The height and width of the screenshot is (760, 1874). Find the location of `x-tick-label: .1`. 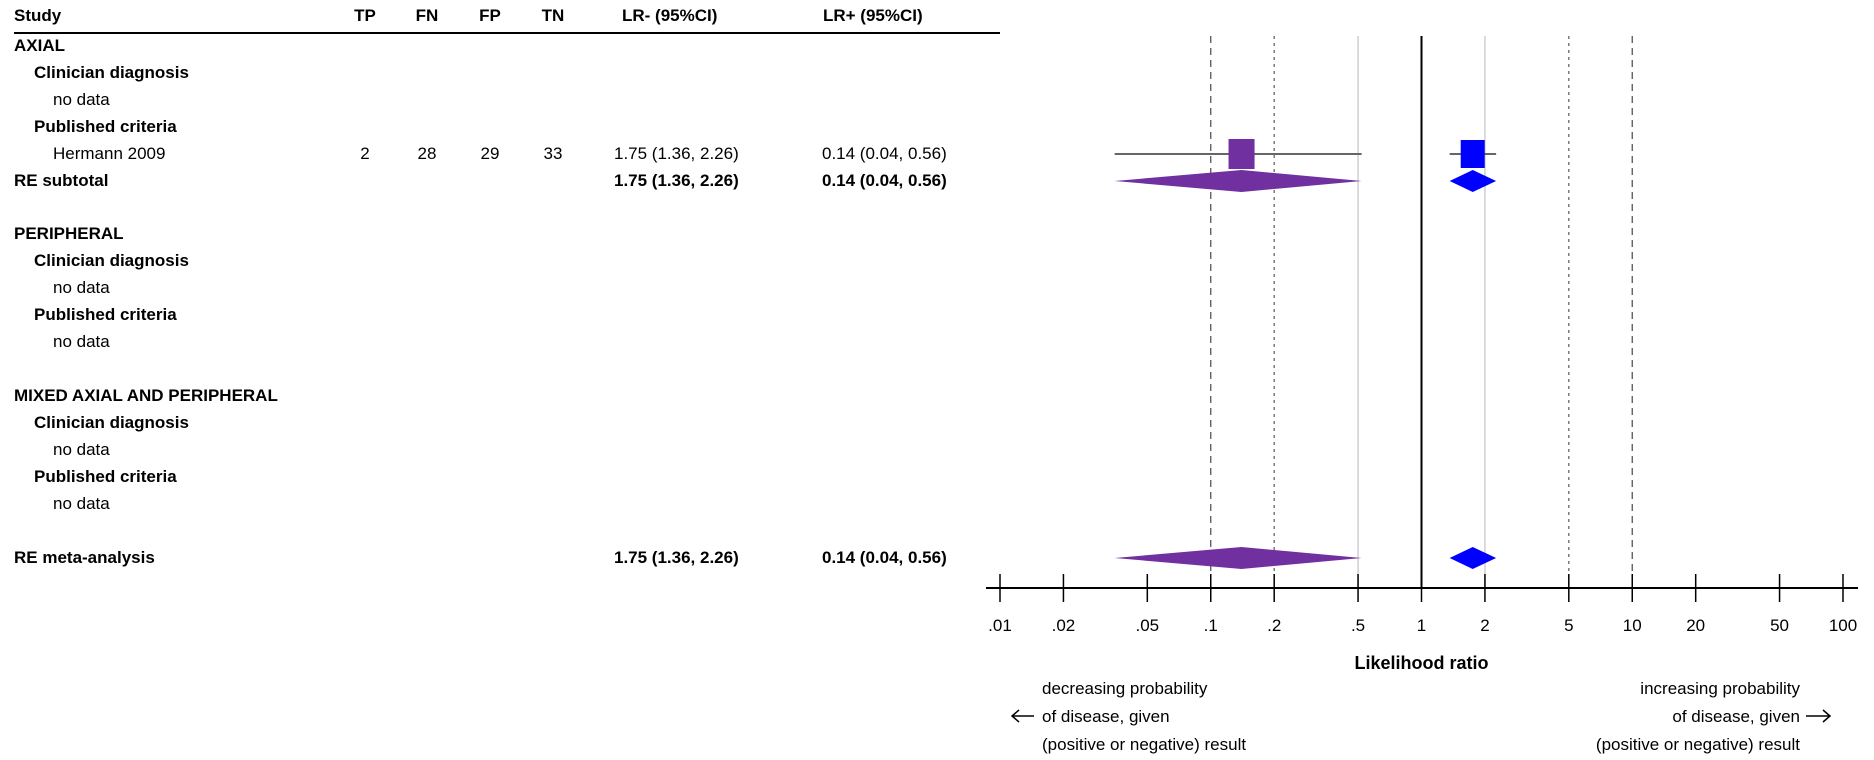

x-tick-label: .1 is located at coordinates (1211, 625).